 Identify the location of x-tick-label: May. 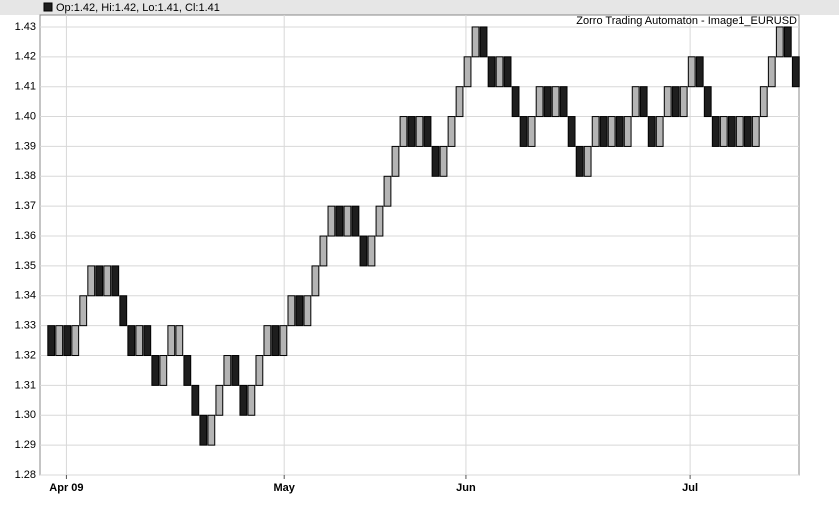
(284, 488).